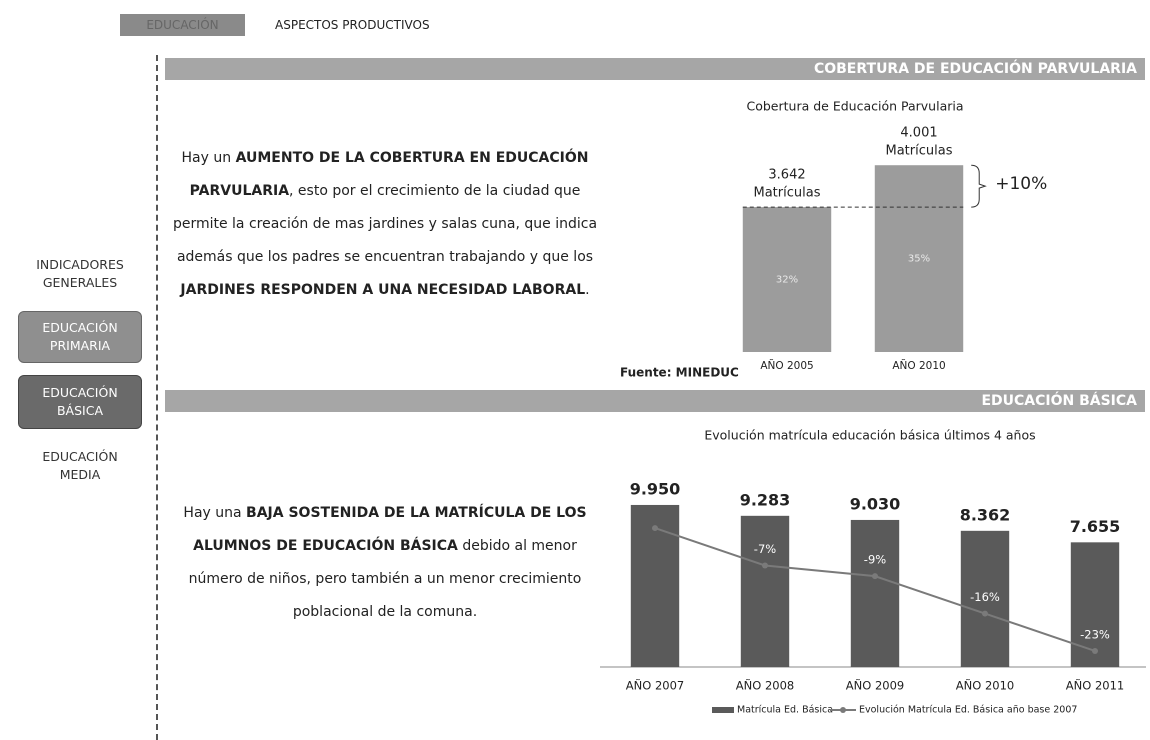 The height and width of the screenshot is (740, 1150). Describe the element at coordinates (854, 106) in the screenshot. I see `chart-title: Cobertura de Educación Parvularia` at that location.